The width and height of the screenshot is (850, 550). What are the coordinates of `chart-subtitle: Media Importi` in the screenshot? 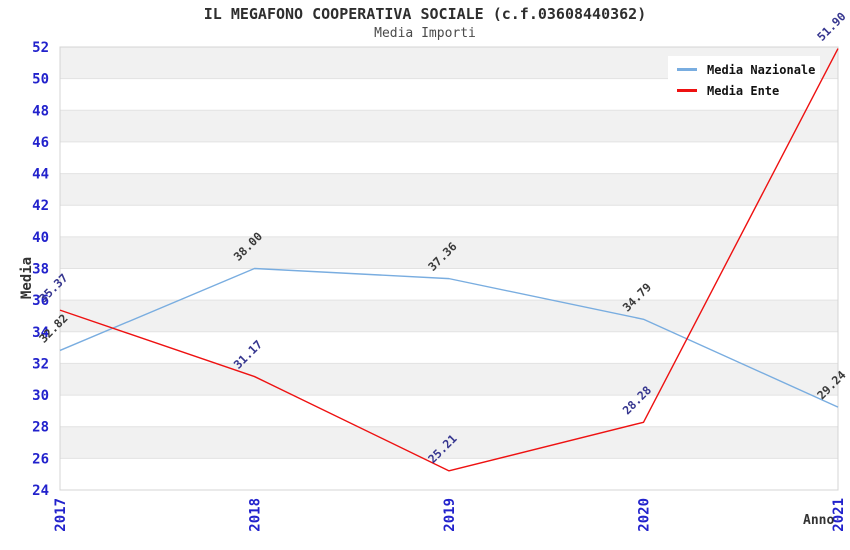 It's located at (425, 33).